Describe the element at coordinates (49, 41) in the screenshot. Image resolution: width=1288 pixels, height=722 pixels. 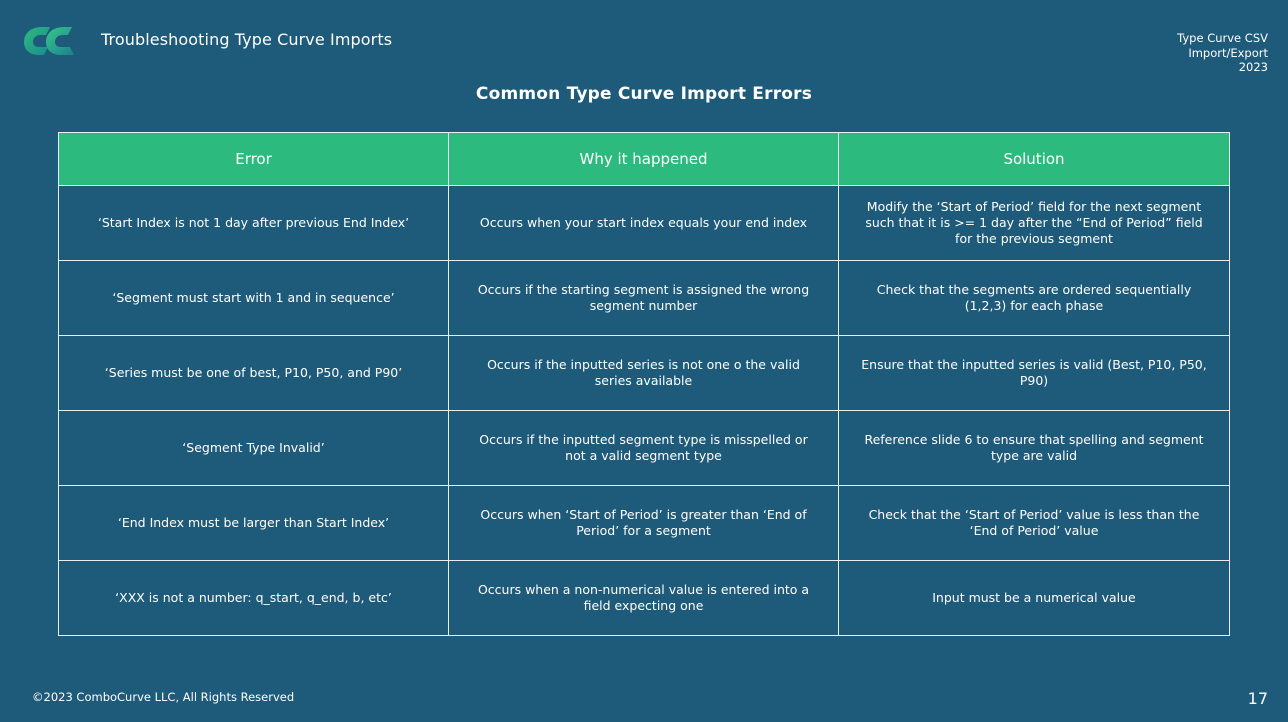
I see `combocurve-logo-icon` at that location.